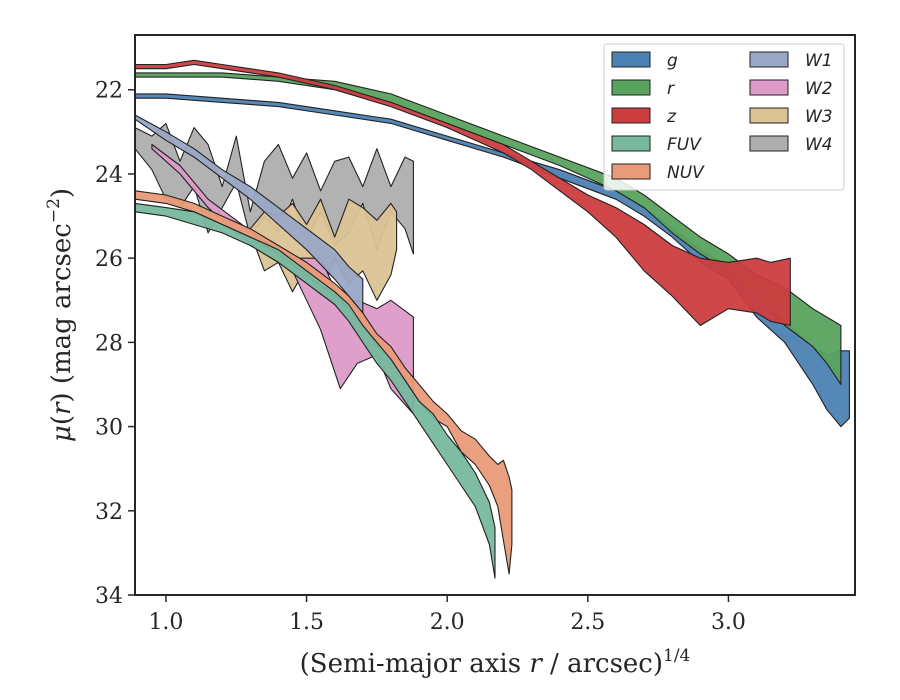 The height and width of the screenshot is (700, 900). I want to click on x-tick-label: 2.5, so click(587, 622).